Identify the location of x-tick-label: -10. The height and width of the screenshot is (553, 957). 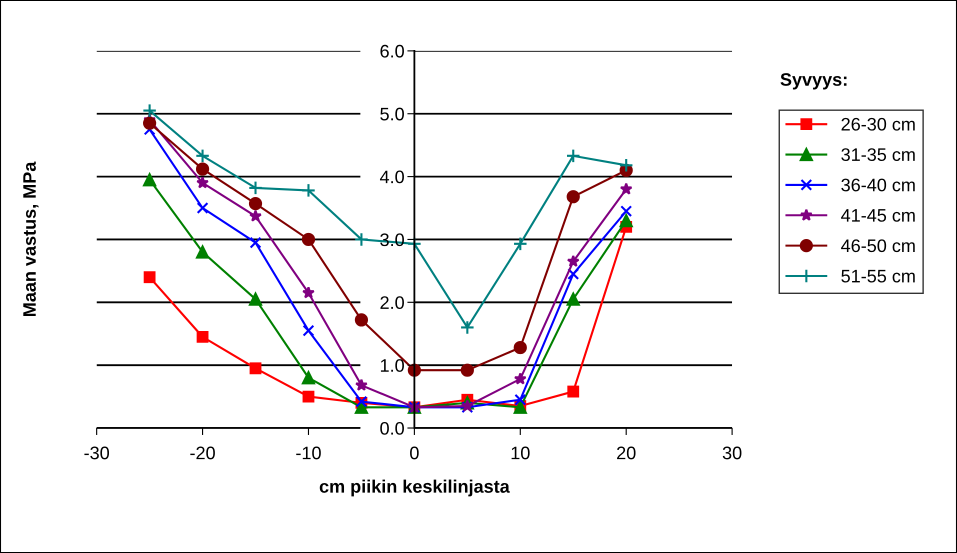
(308, 453).